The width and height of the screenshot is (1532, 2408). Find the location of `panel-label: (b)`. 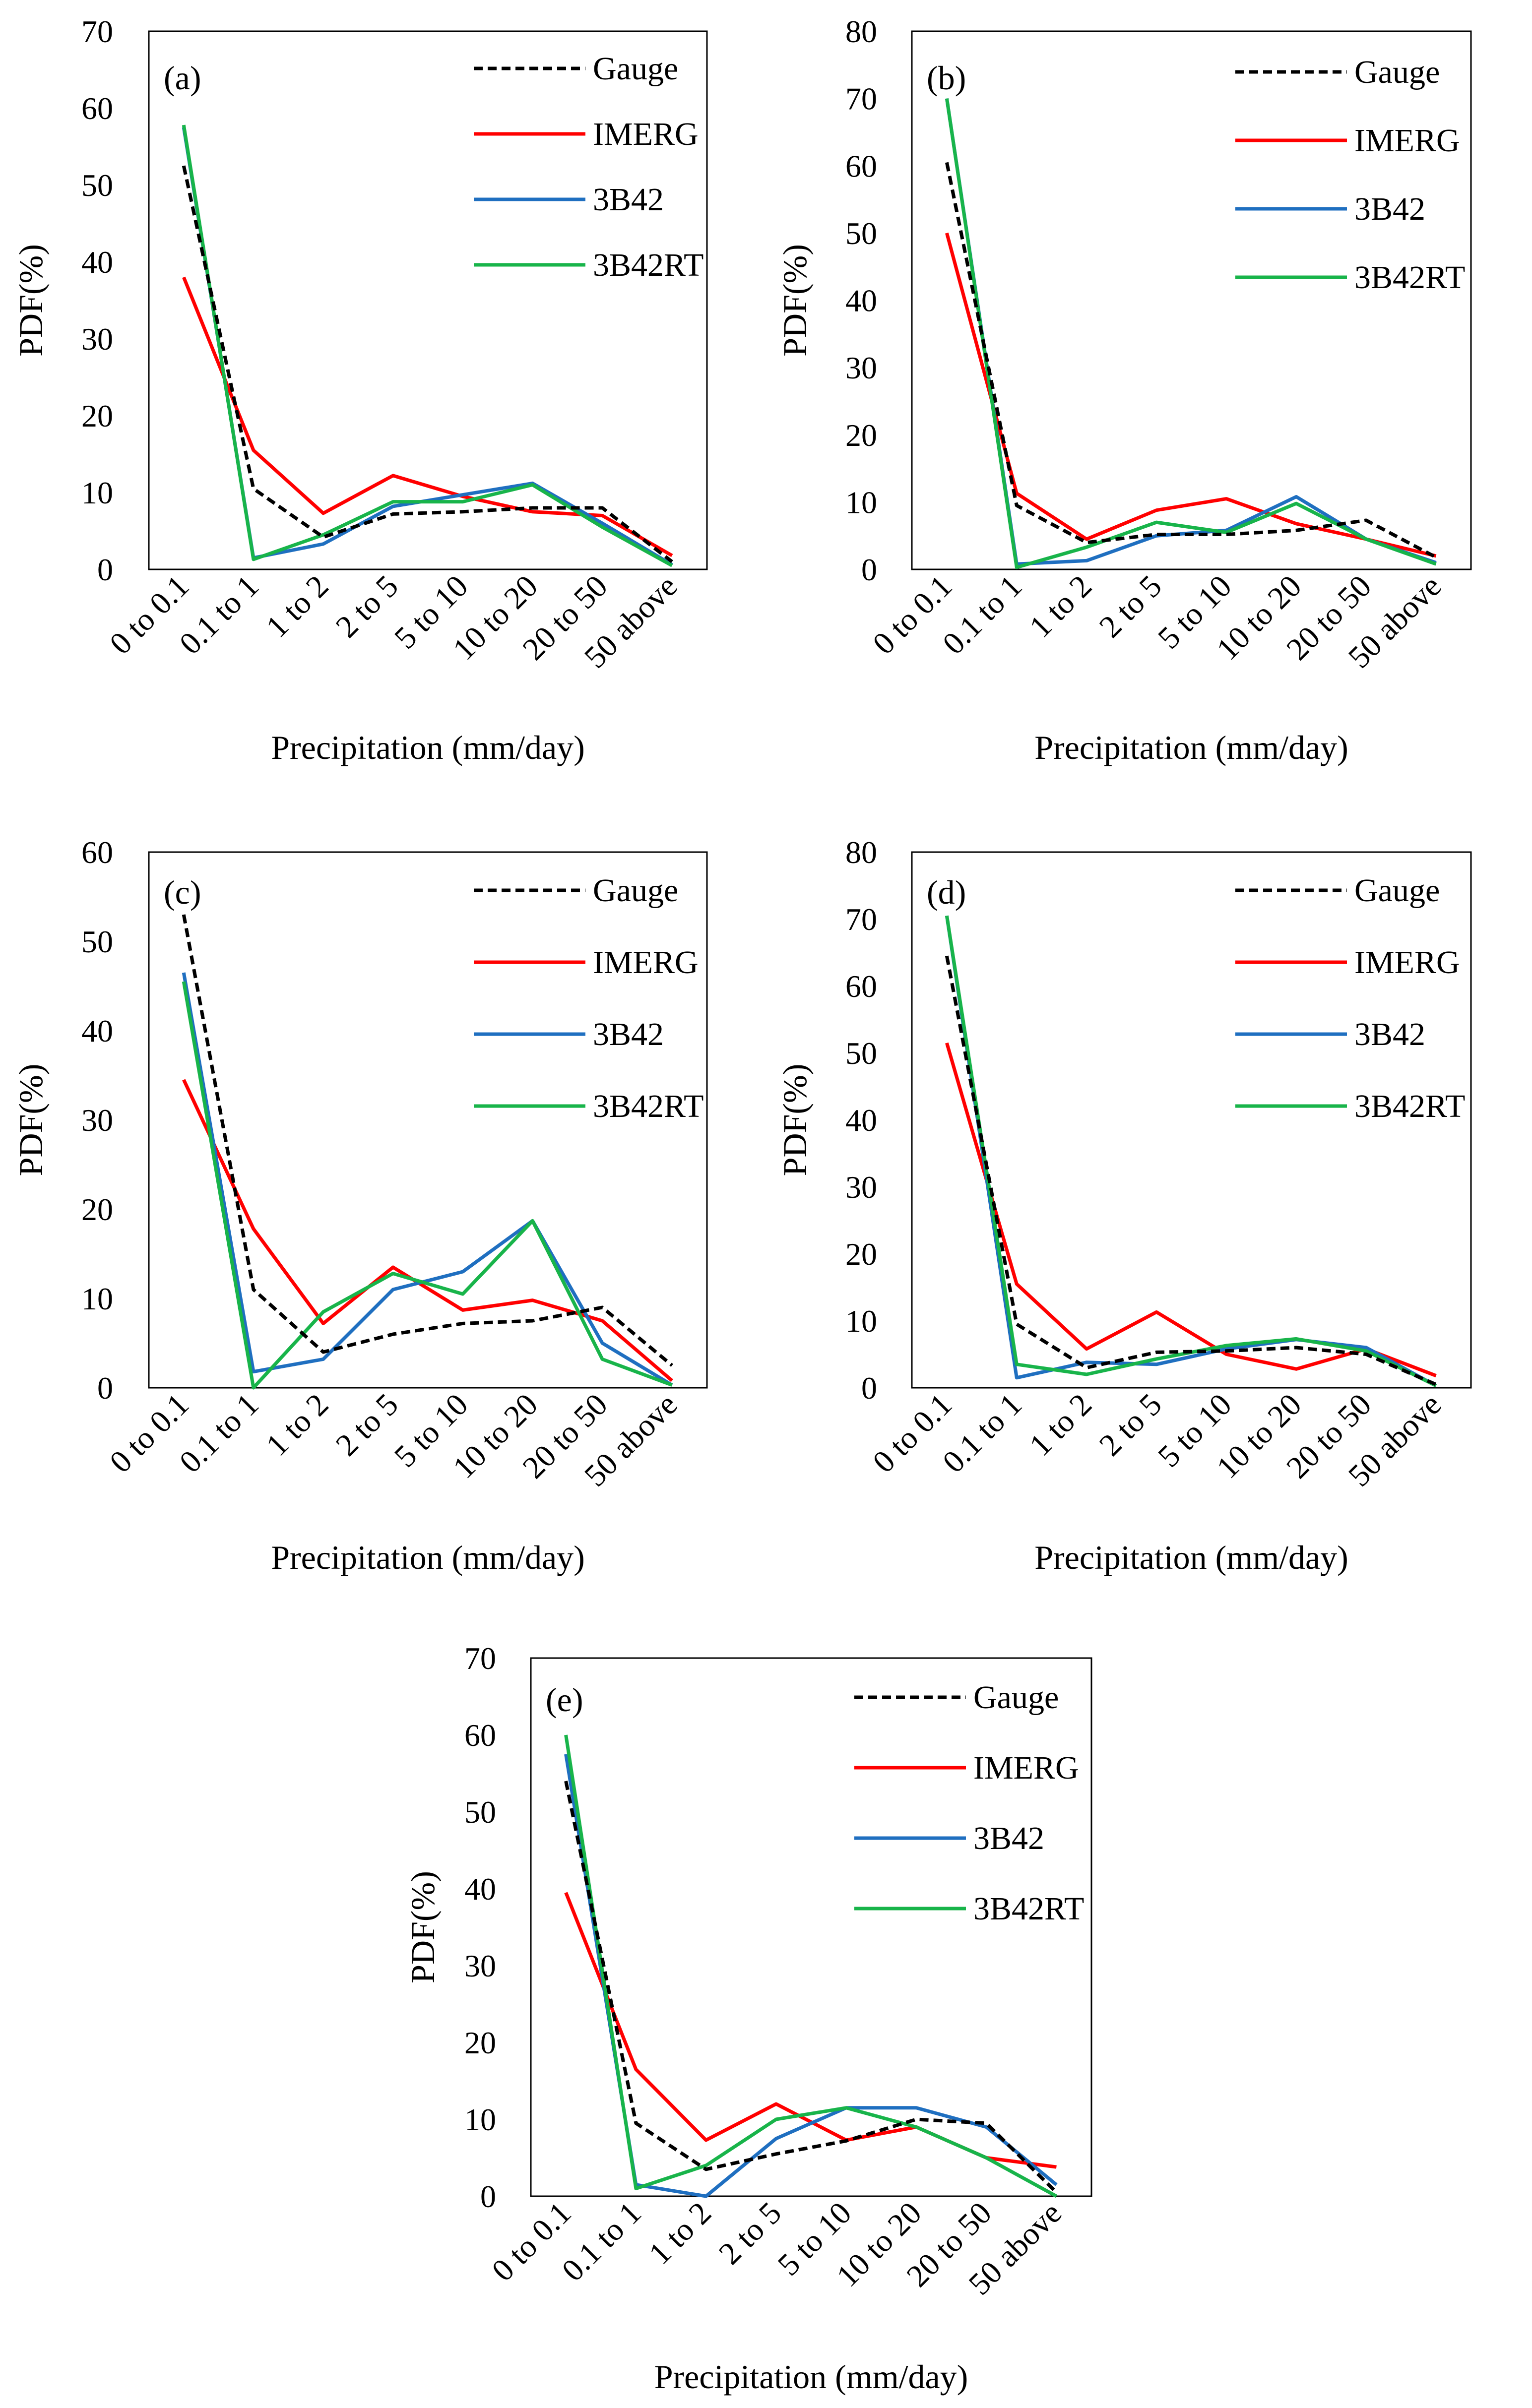

panel-label: (b) is located at coordinates (946, 78).